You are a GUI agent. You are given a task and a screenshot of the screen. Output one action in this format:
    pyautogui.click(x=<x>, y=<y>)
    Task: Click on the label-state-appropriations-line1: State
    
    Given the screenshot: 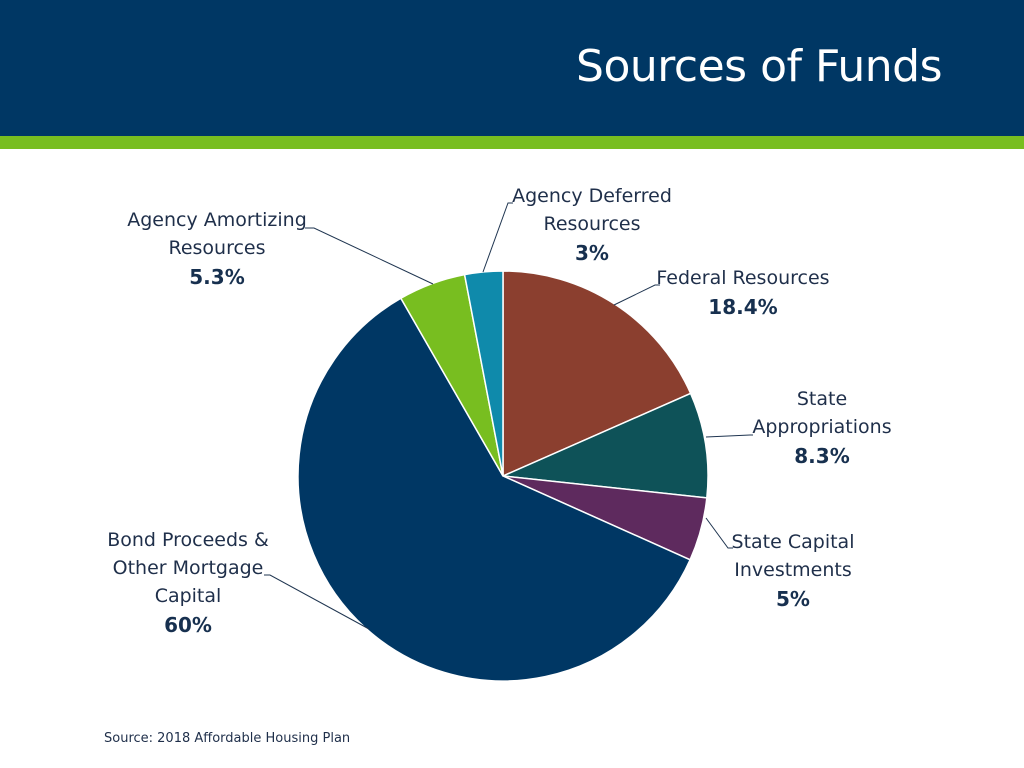 What is the action you would take?
    pyautogui.click(x=822, y=399)
    